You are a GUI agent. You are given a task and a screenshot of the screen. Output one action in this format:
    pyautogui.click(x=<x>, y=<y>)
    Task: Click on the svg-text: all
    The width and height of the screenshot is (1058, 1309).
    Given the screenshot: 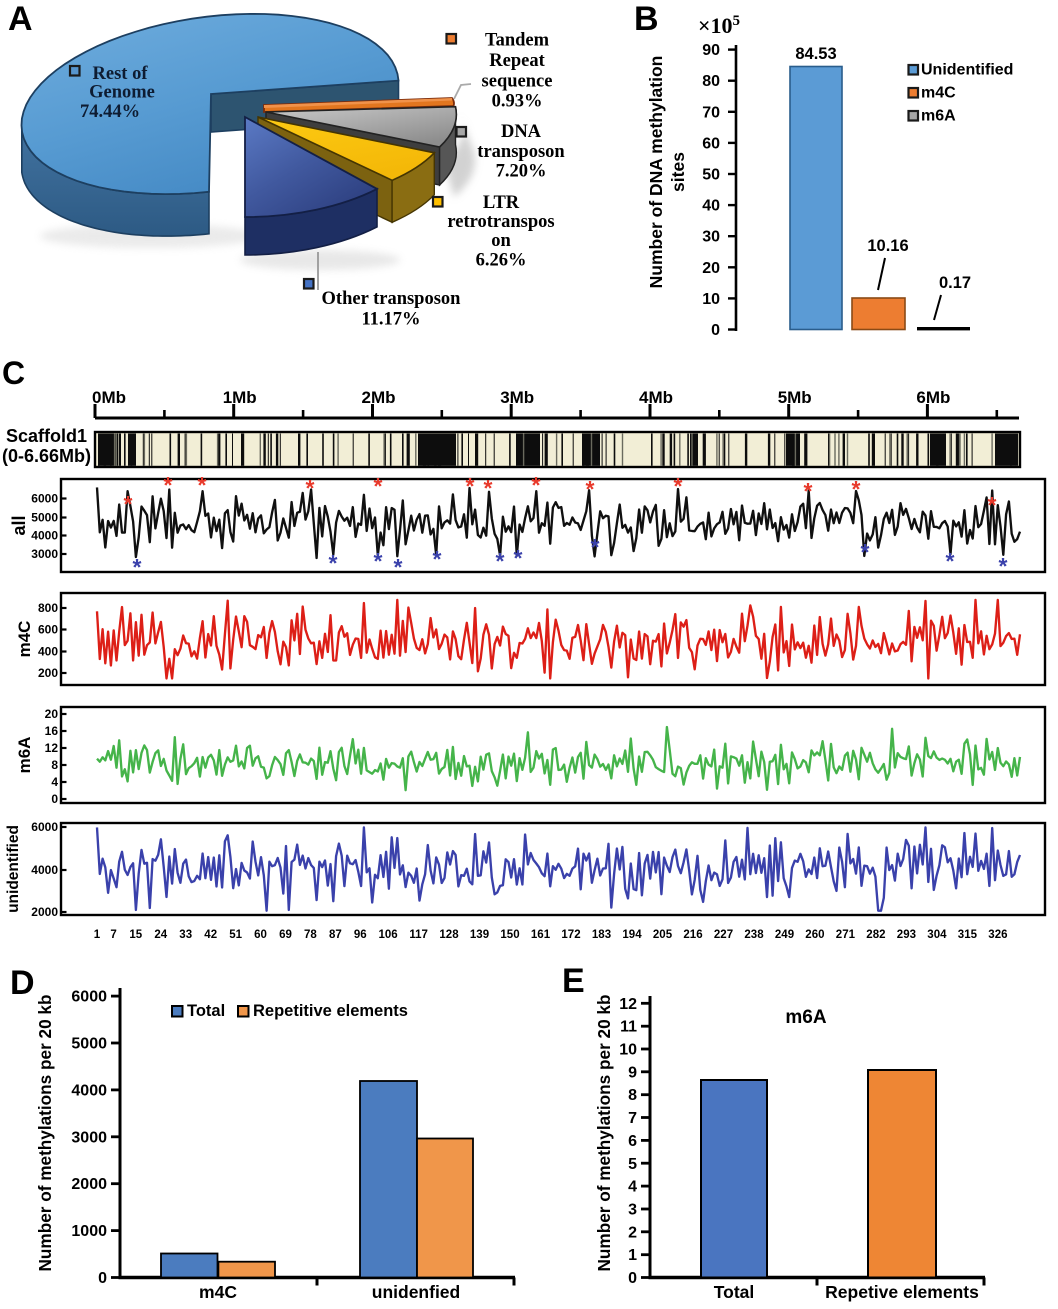 What is the action you would take?
    pyautogui.click(x=19, y=525)
    